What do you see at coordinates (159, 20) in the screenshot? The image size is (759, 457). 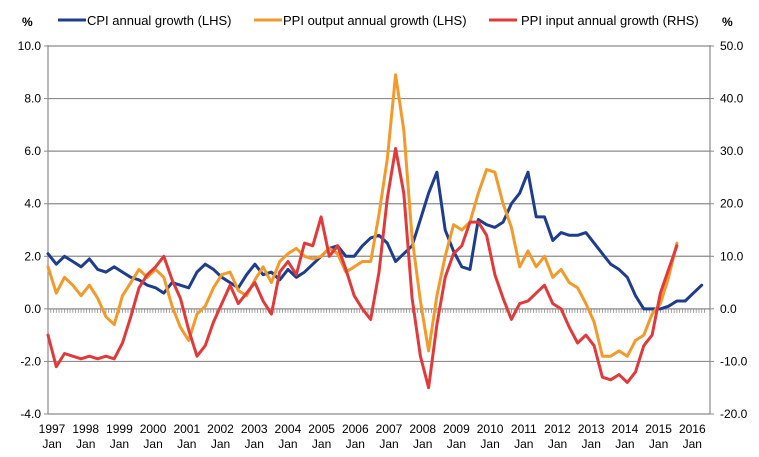 I see `legend-label-cpi: CPI annual growth (LHS)` at bounding box center [159, 20].